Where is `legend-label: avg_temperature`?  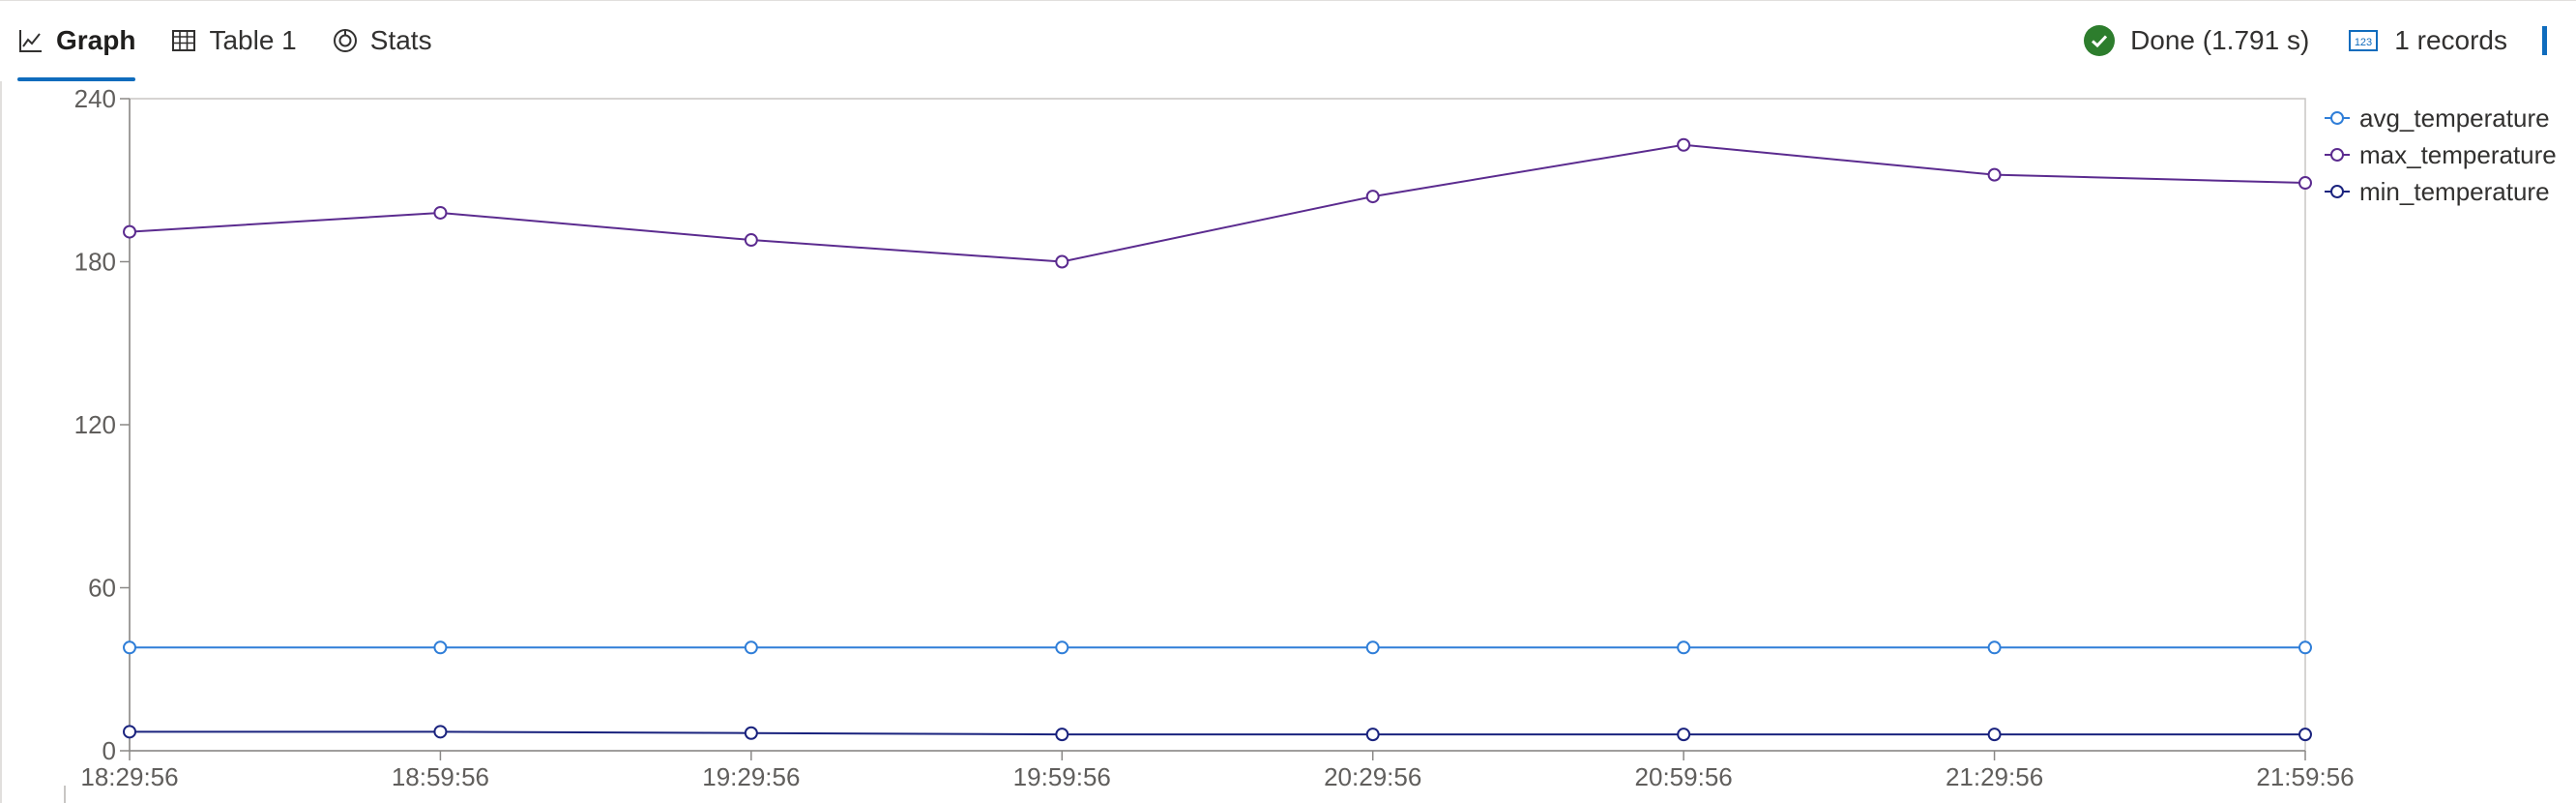 legend-label: avg_temperature is located at coordinates (2454, 118).